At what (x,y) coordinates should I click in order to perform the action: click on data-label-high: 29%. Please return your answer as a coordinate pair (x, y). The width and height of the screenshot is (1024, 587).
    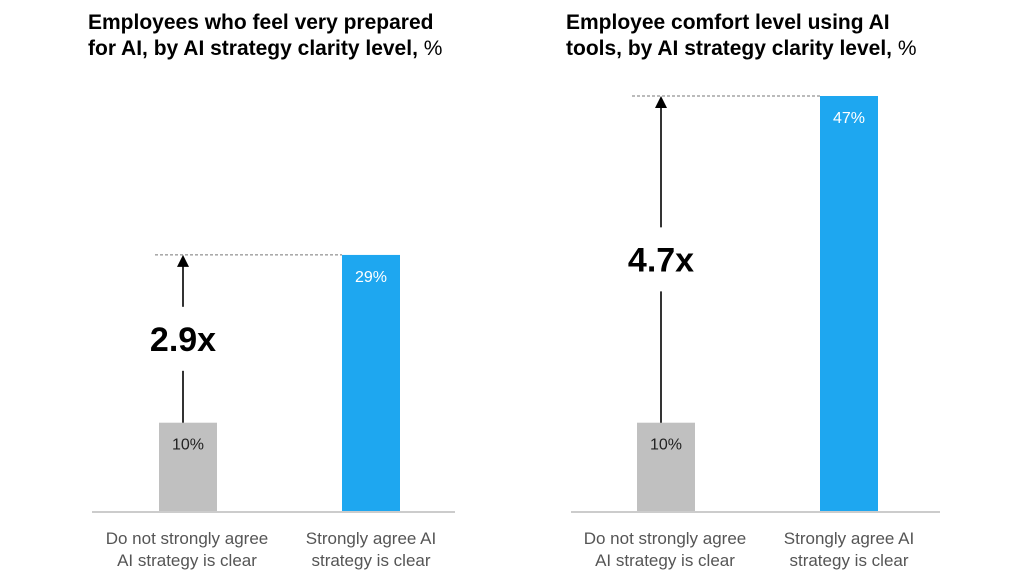
    Looking at the image, I should click on (371, 277).